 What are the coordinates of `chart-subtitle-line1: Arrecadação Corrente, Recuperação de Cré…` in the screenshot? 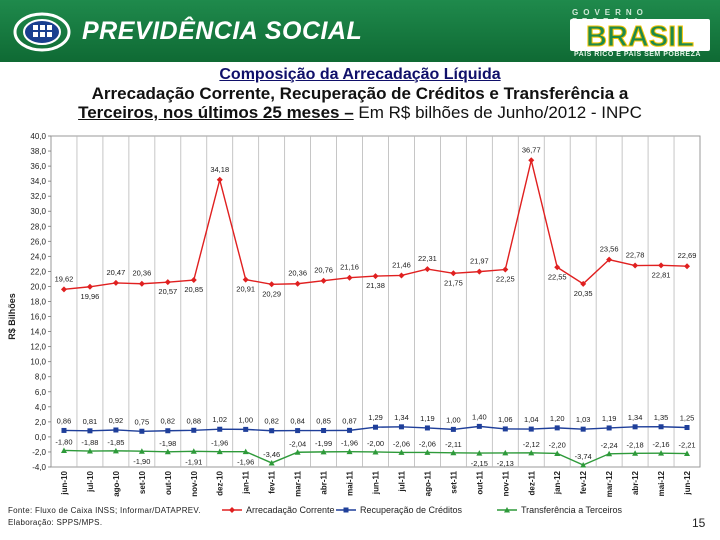 It's located at (360, 93).